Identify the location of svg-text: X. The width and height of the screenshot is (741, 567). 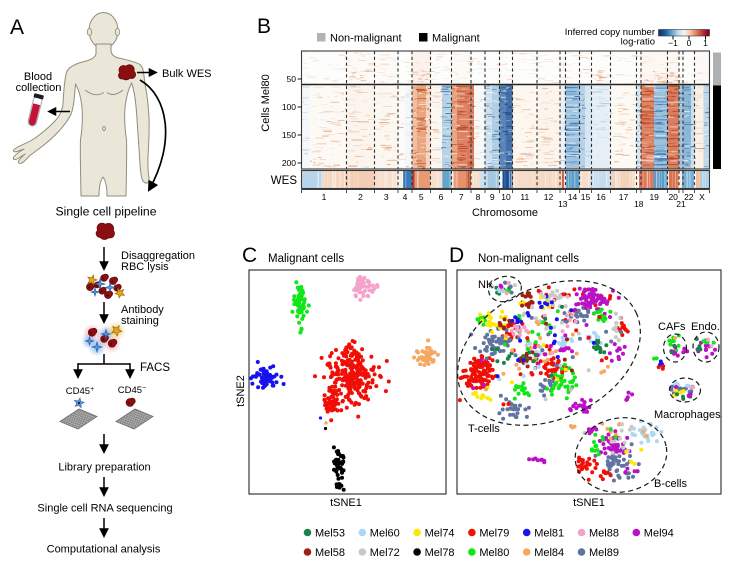
(702, 197).